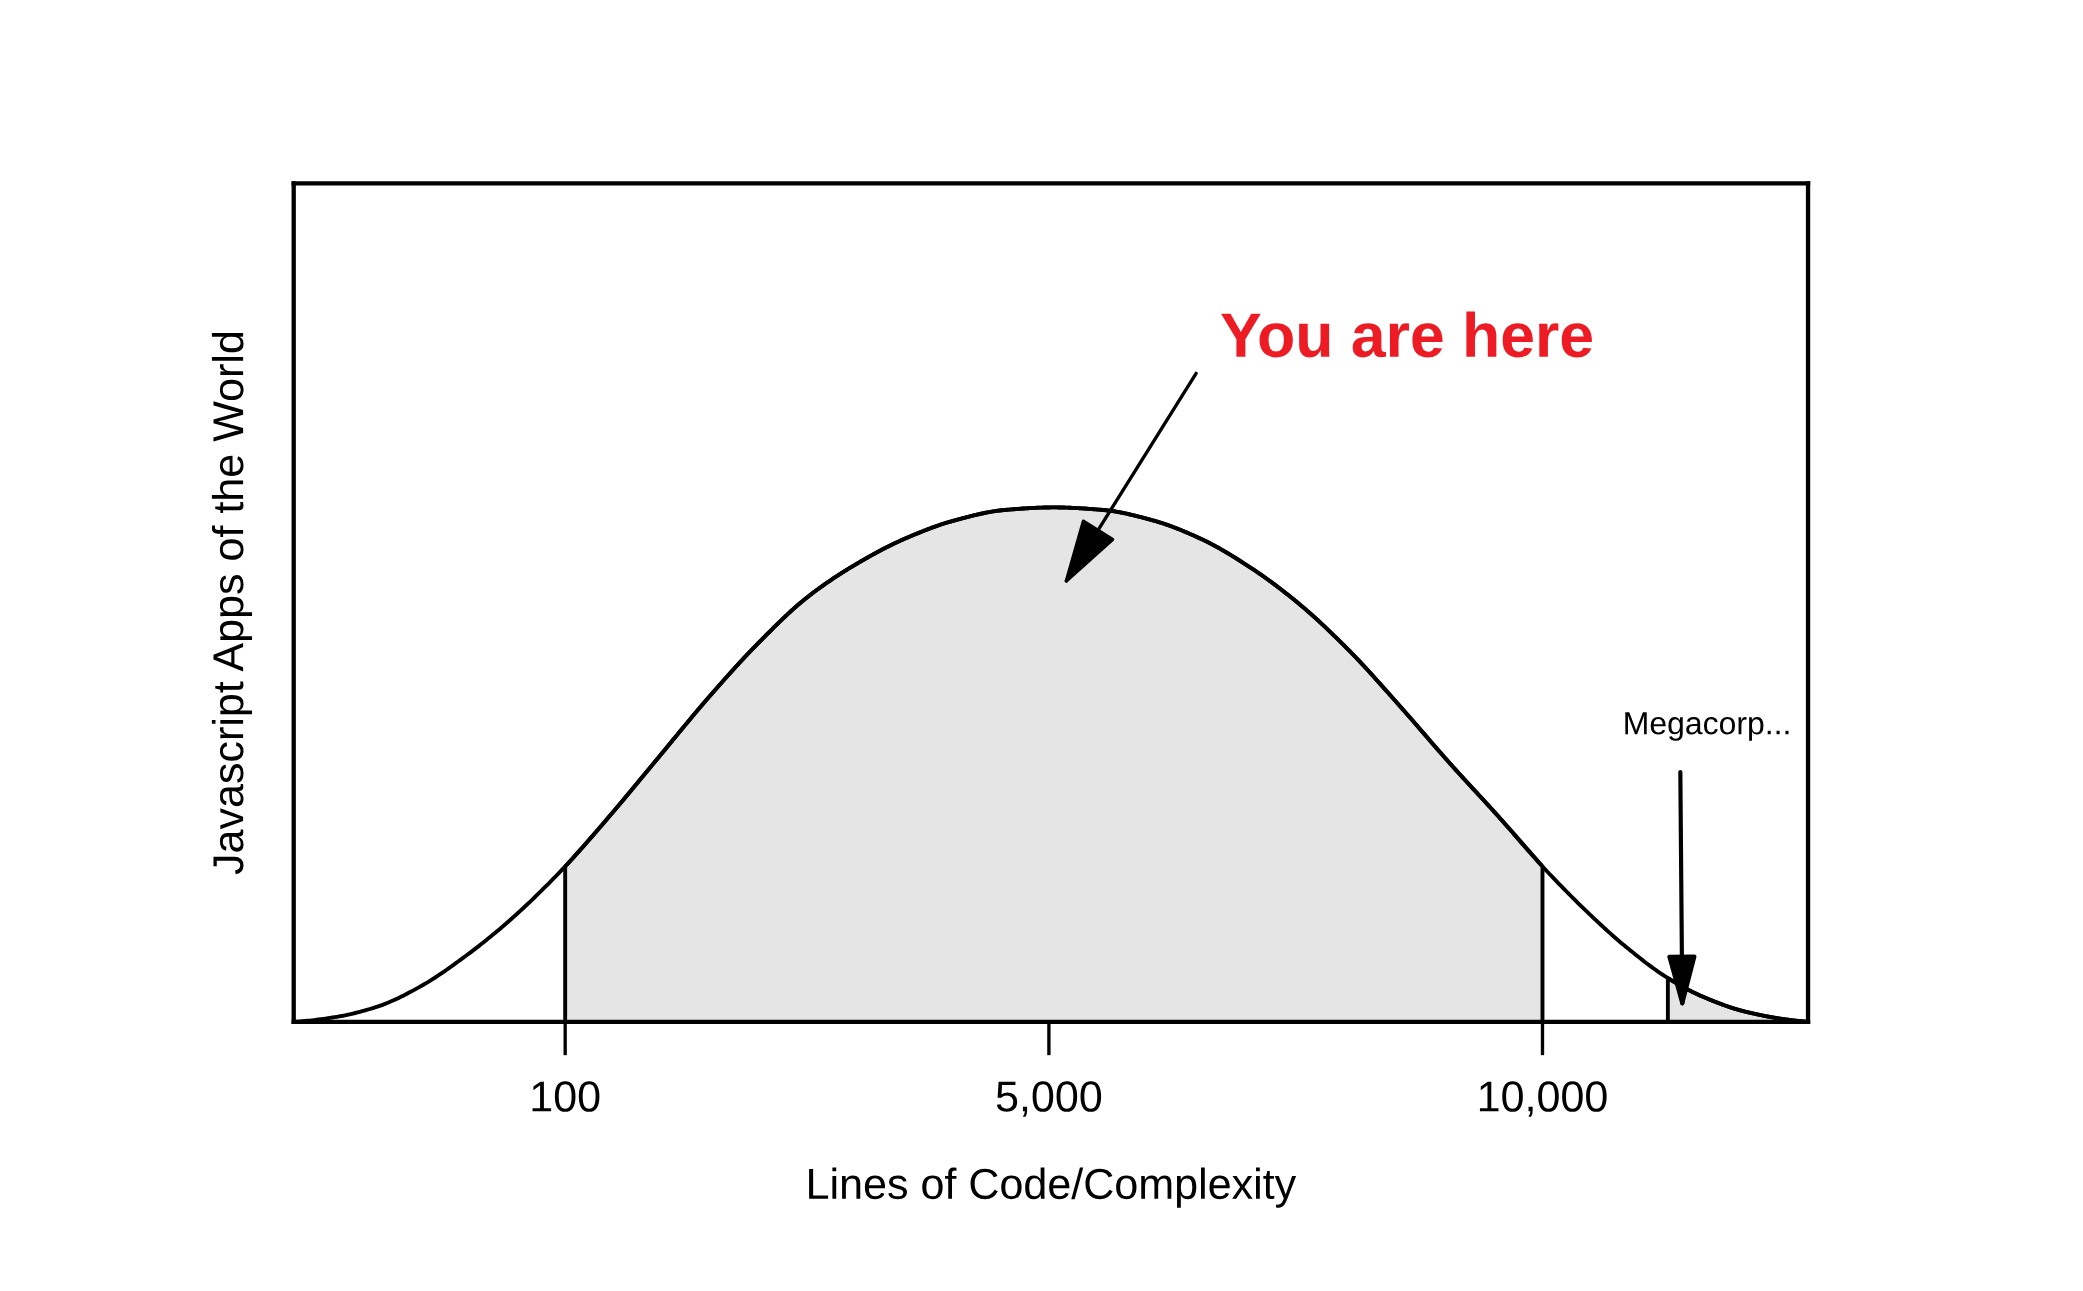 Image resolution: width=2083 pixels, height=1291 pixels. Describe the element at coordinates (1053, 1187) in the screenshot. I see `x-axis-title: Lines of Code/Complexity` at that location.